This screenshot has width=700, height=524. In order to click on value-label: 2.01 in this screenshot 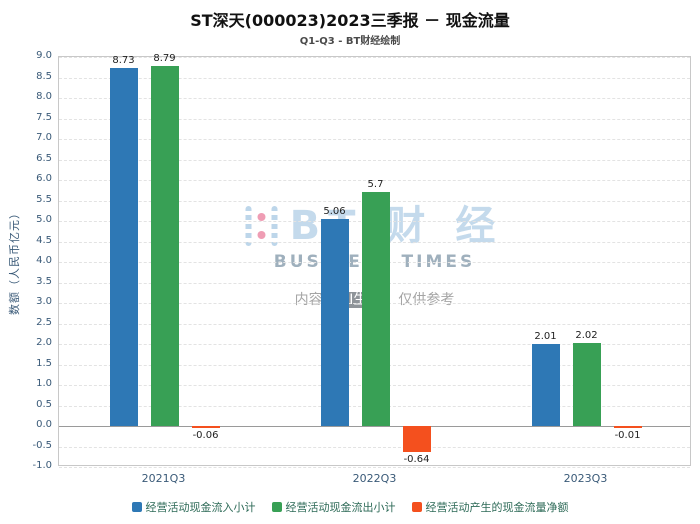, I will do `click(545, 336)`.